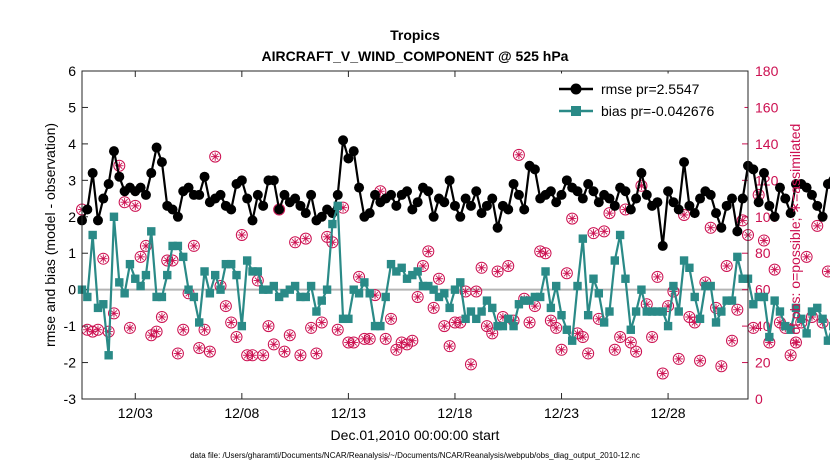 This screenshot has width=830, height=470. I want to click on y-left-tick-label: 4, so click(72, 144).